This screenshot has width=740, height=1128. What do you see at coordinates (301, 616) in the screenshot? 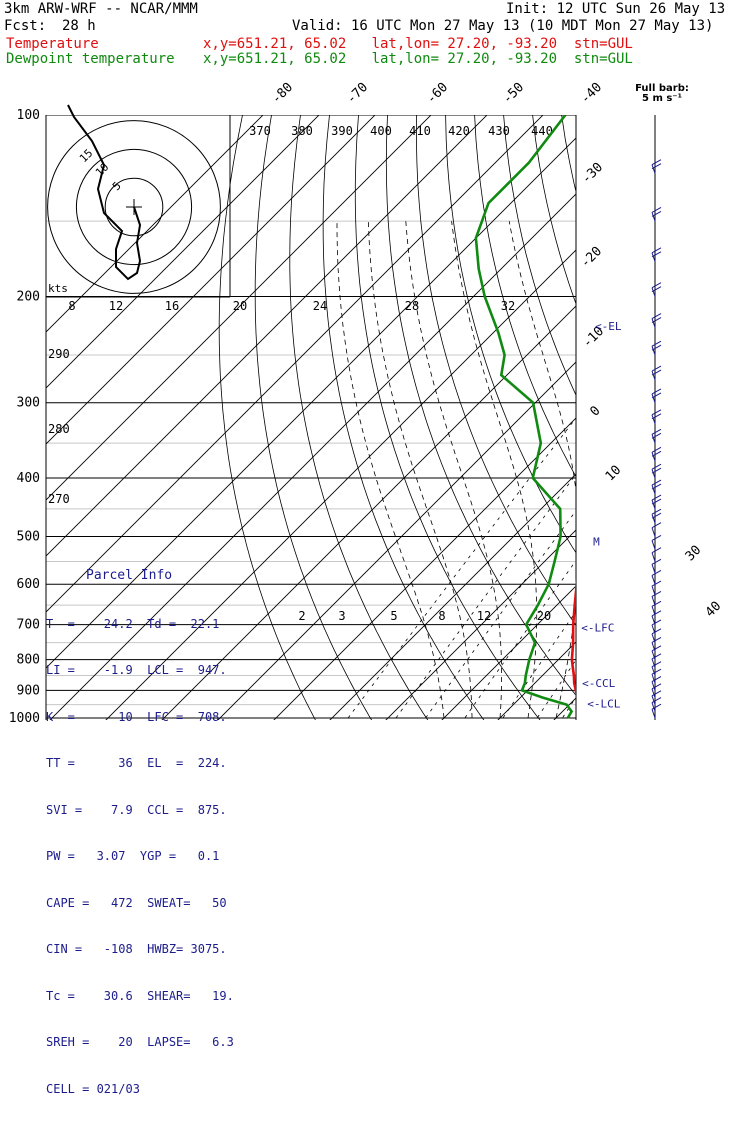
I see `mixing-ratio-label: 2` at bounding box center [301, 616].